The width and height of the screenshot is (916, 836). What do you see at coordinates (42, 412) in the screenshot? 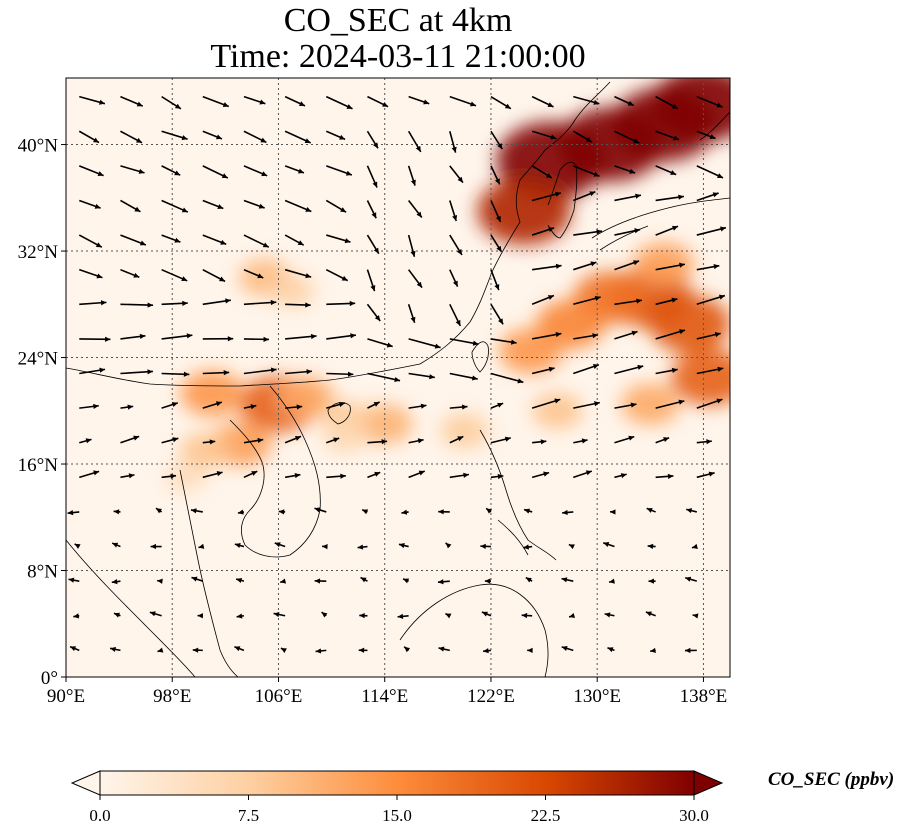
I see `y-axis: 0° 8°N 16°N 24°N 32°N 40°N` at bounding box center [42, 412].